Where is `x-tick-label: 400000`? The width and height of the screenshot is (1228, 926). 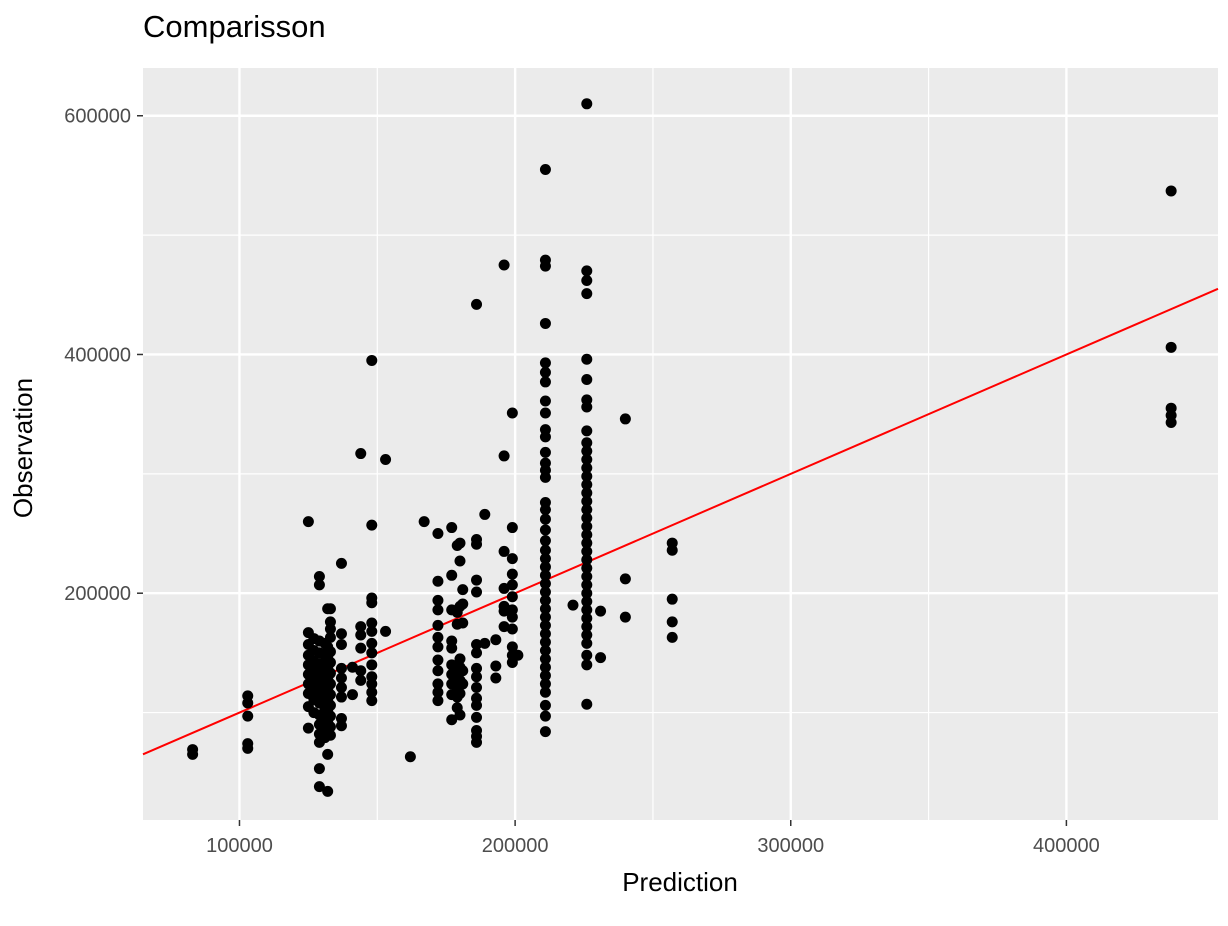 x-tick-label: 400000 is located at coordinates (1066, 846).